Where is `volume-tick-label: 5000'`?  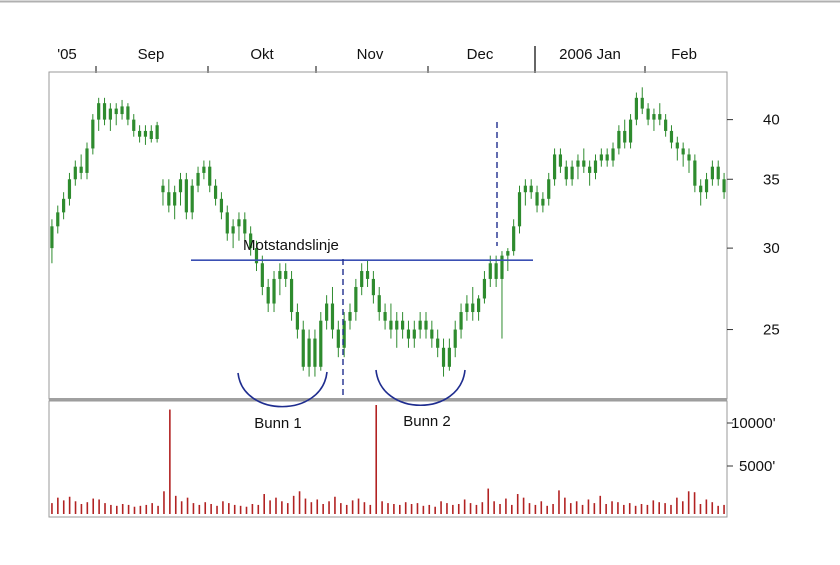 volume-tick-label: 5000' is located at coordinates (757, 466).